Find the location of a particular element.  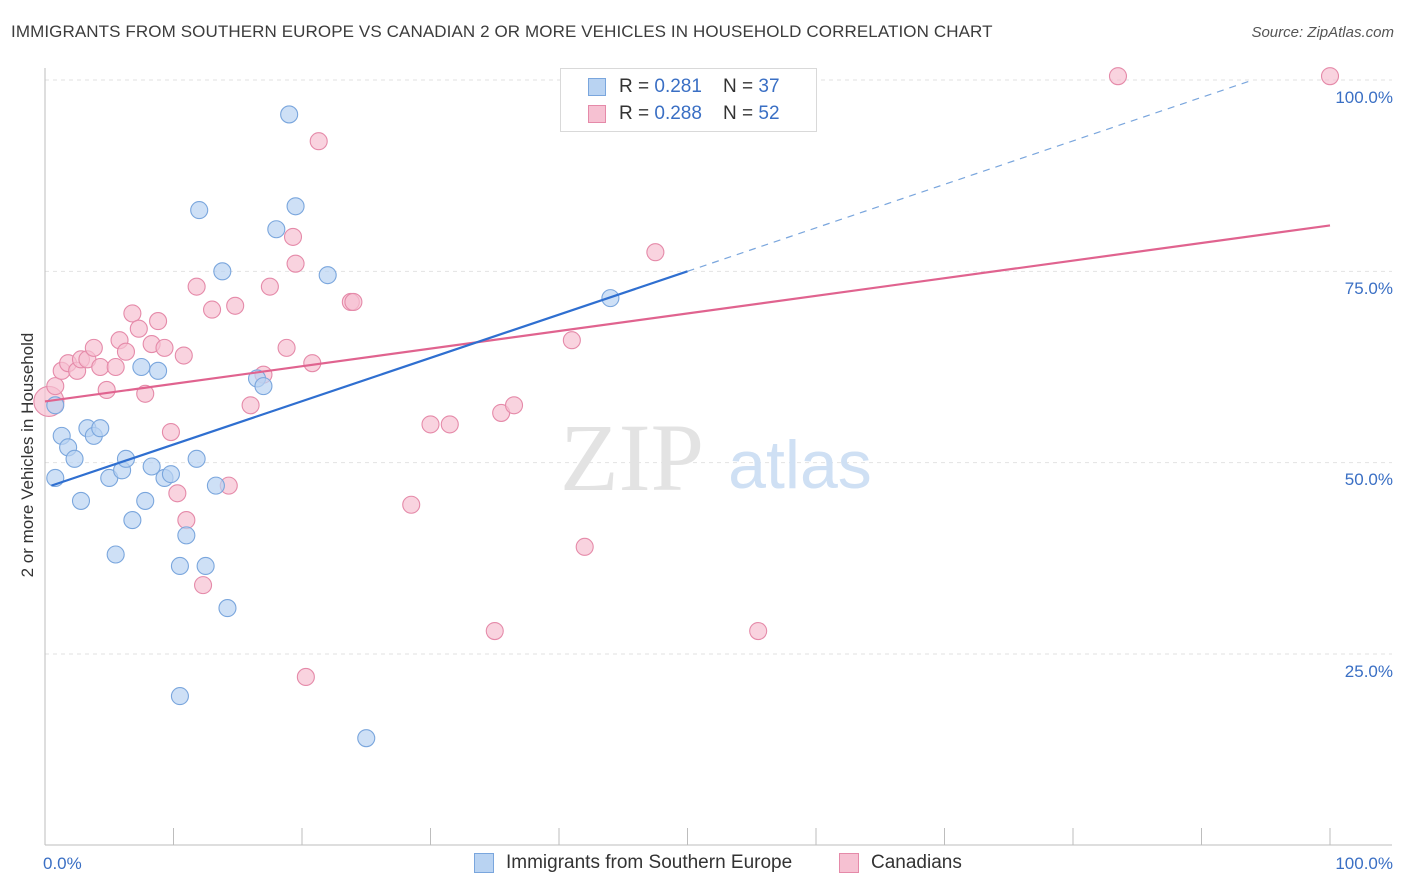

legend-item-canadians: Canadians is located at coordinates (900, 863).